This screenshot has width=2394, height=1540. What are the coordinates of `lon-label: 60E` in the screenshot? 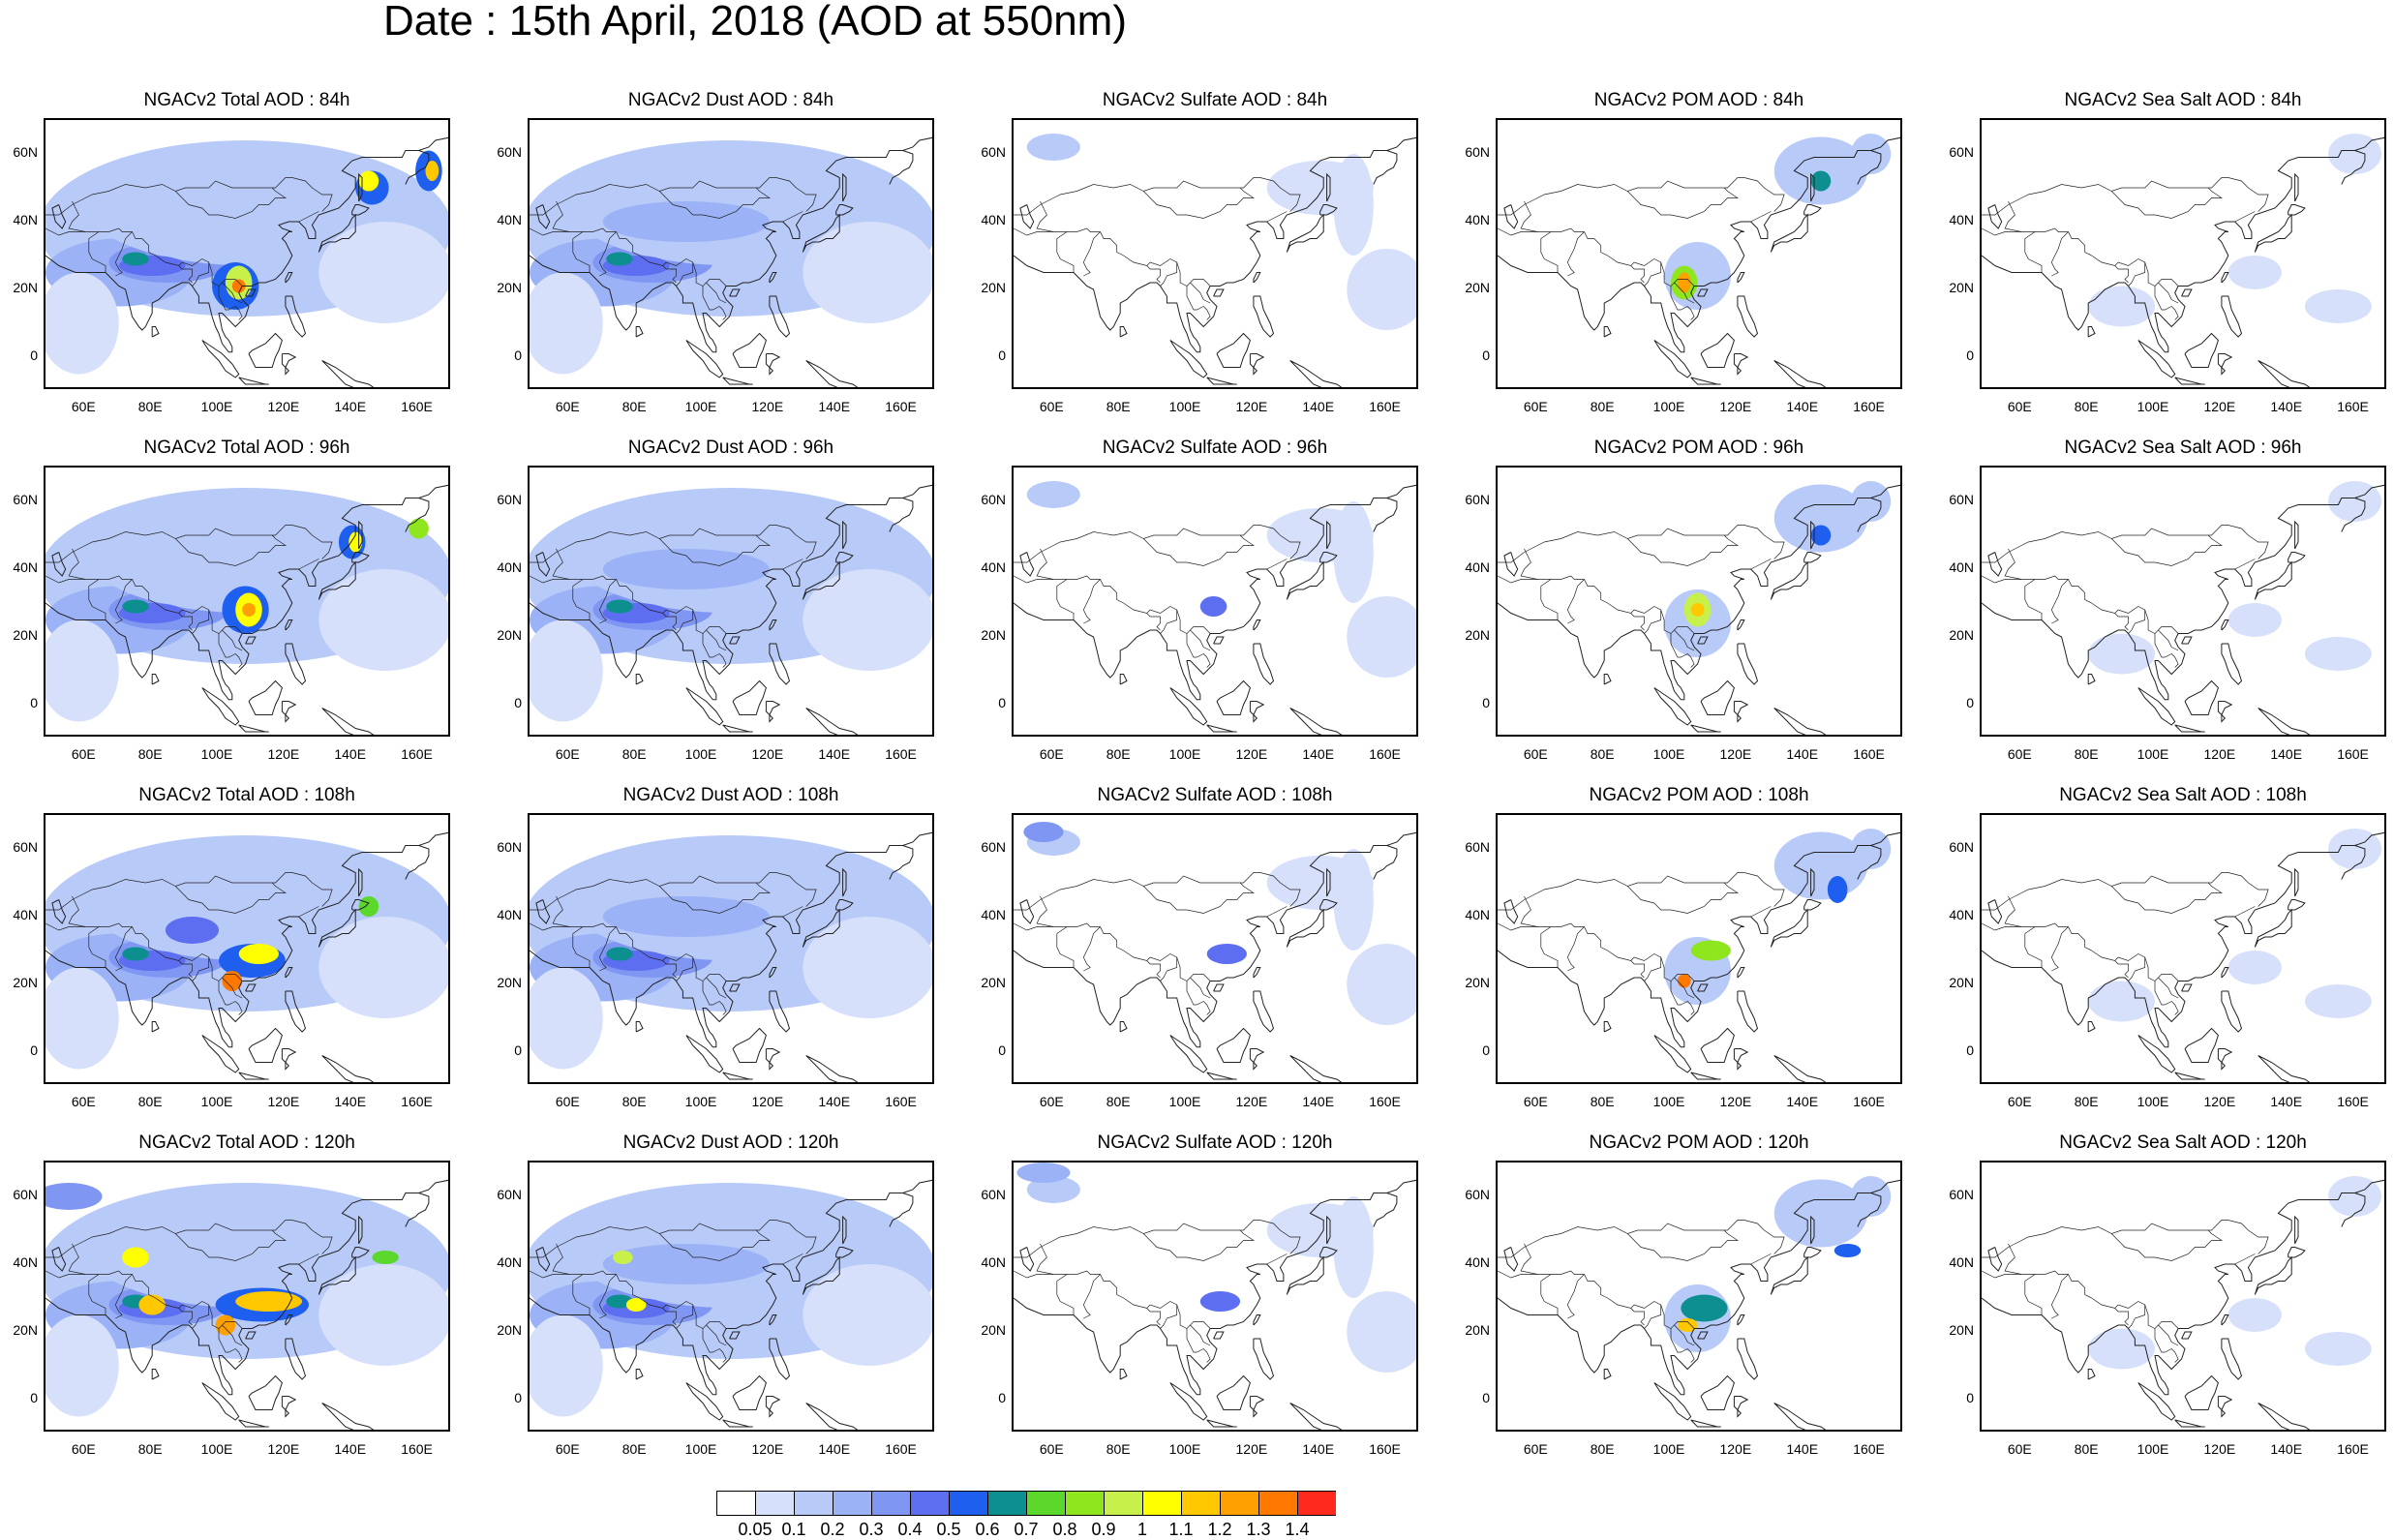 It's located at (567, 406).